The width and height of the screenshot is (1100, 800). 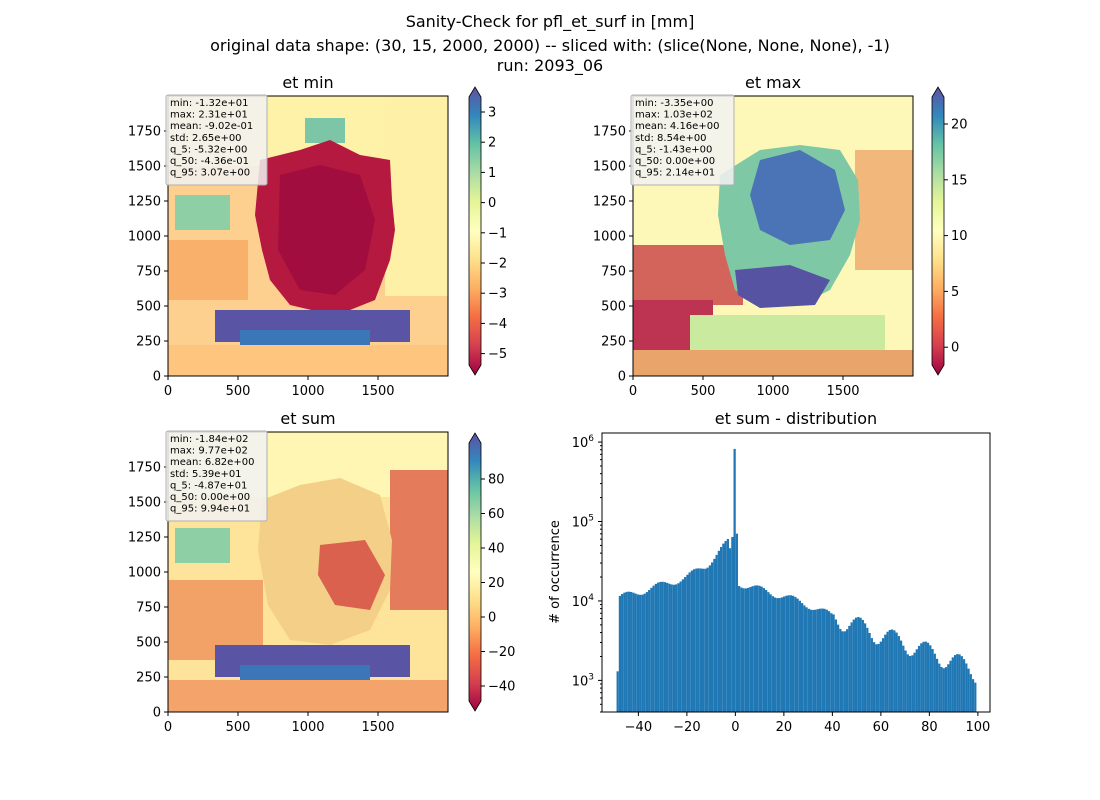 I want to click on y-tick-label: 250, so click(x=148, y=342).